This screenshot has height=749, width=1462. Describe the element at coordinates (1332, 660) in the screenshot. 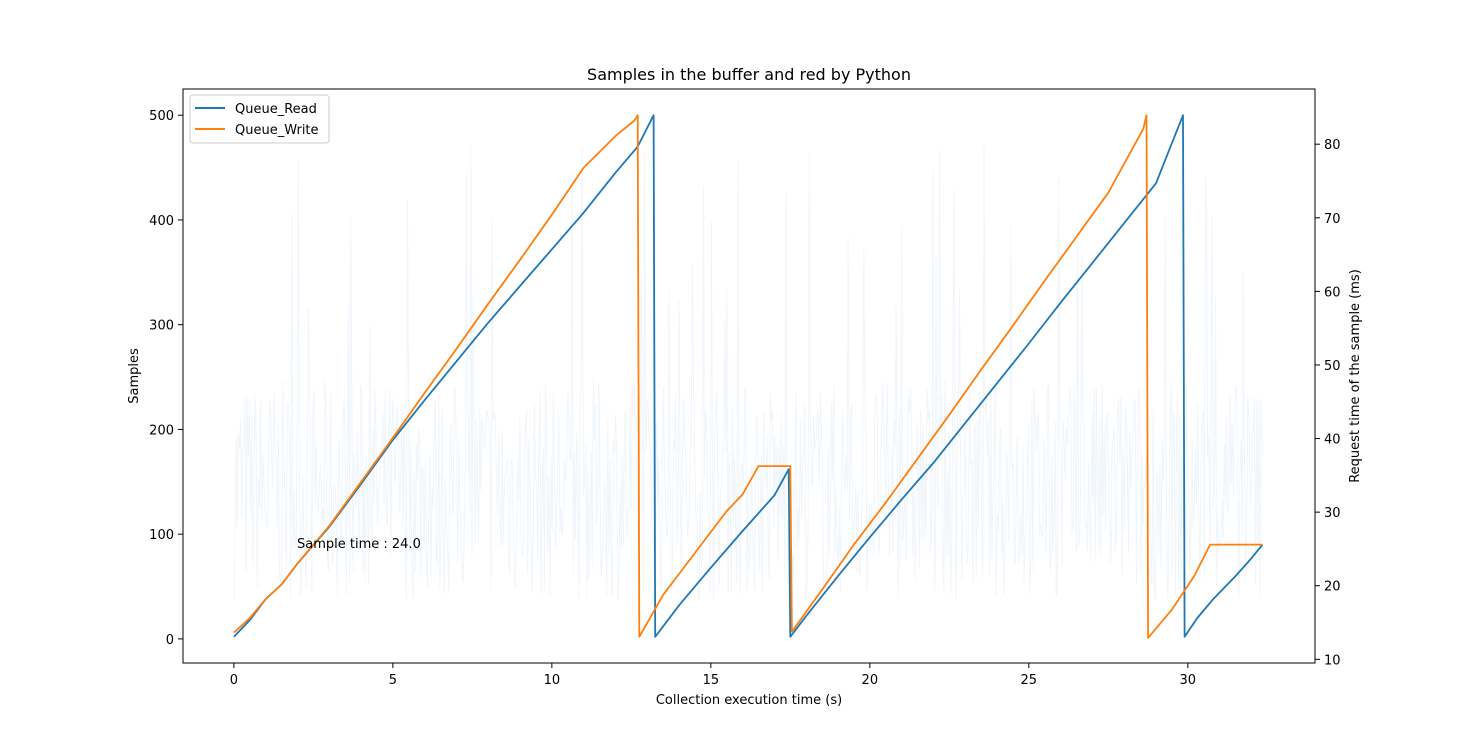

I see `y2-tick-label: 10` at that location.